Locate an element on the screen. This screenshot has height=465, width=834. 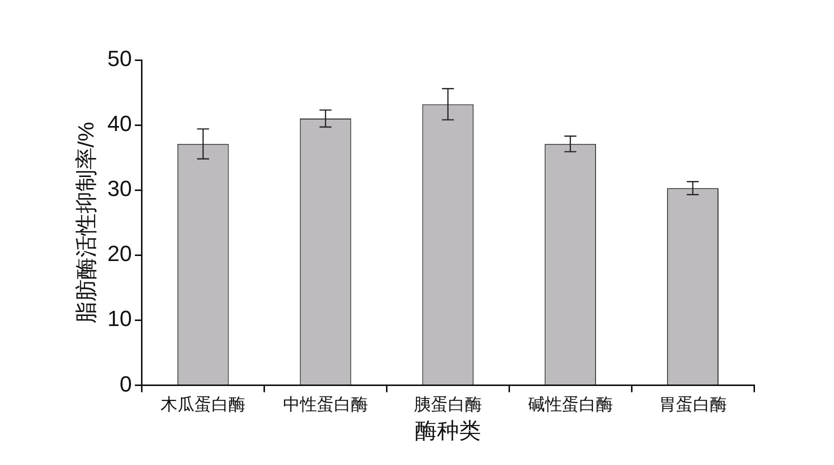
y-tick-label: 30 is located at coordinates (119, 189).